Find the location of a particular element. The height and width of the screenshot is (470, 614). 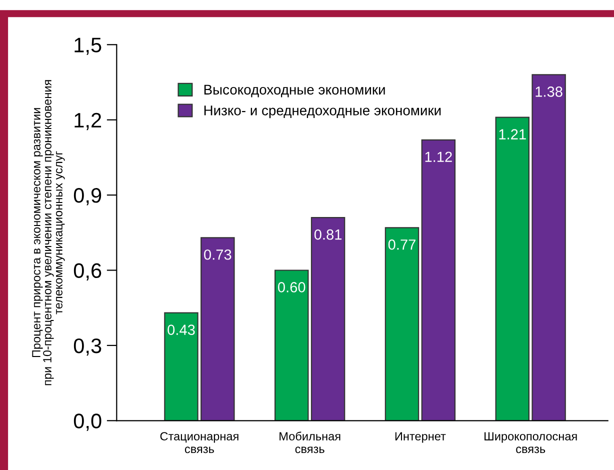

data-label: 0.81 is located at coordinates (328, 234).